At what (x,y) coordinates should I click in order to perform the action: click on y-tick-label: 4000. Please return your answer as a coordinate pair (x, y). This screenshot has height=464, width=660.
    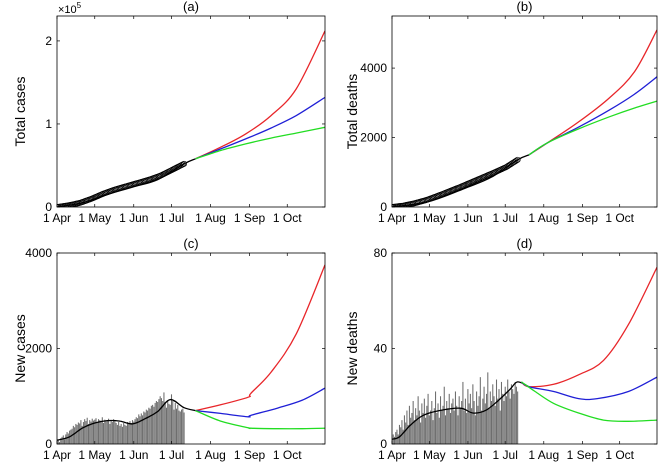
    Looking at the image, I should click on (373, 68).